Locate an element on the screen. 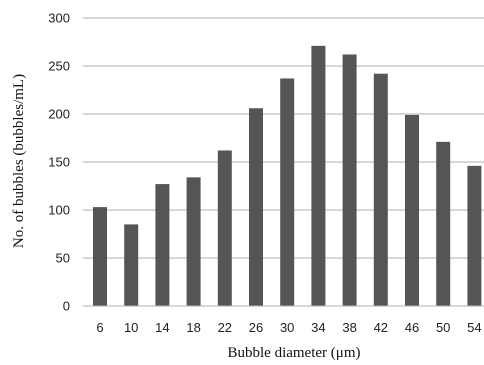 The image size is (484, 365). y-tick-label: 0 is located at coordinates (66, 306).